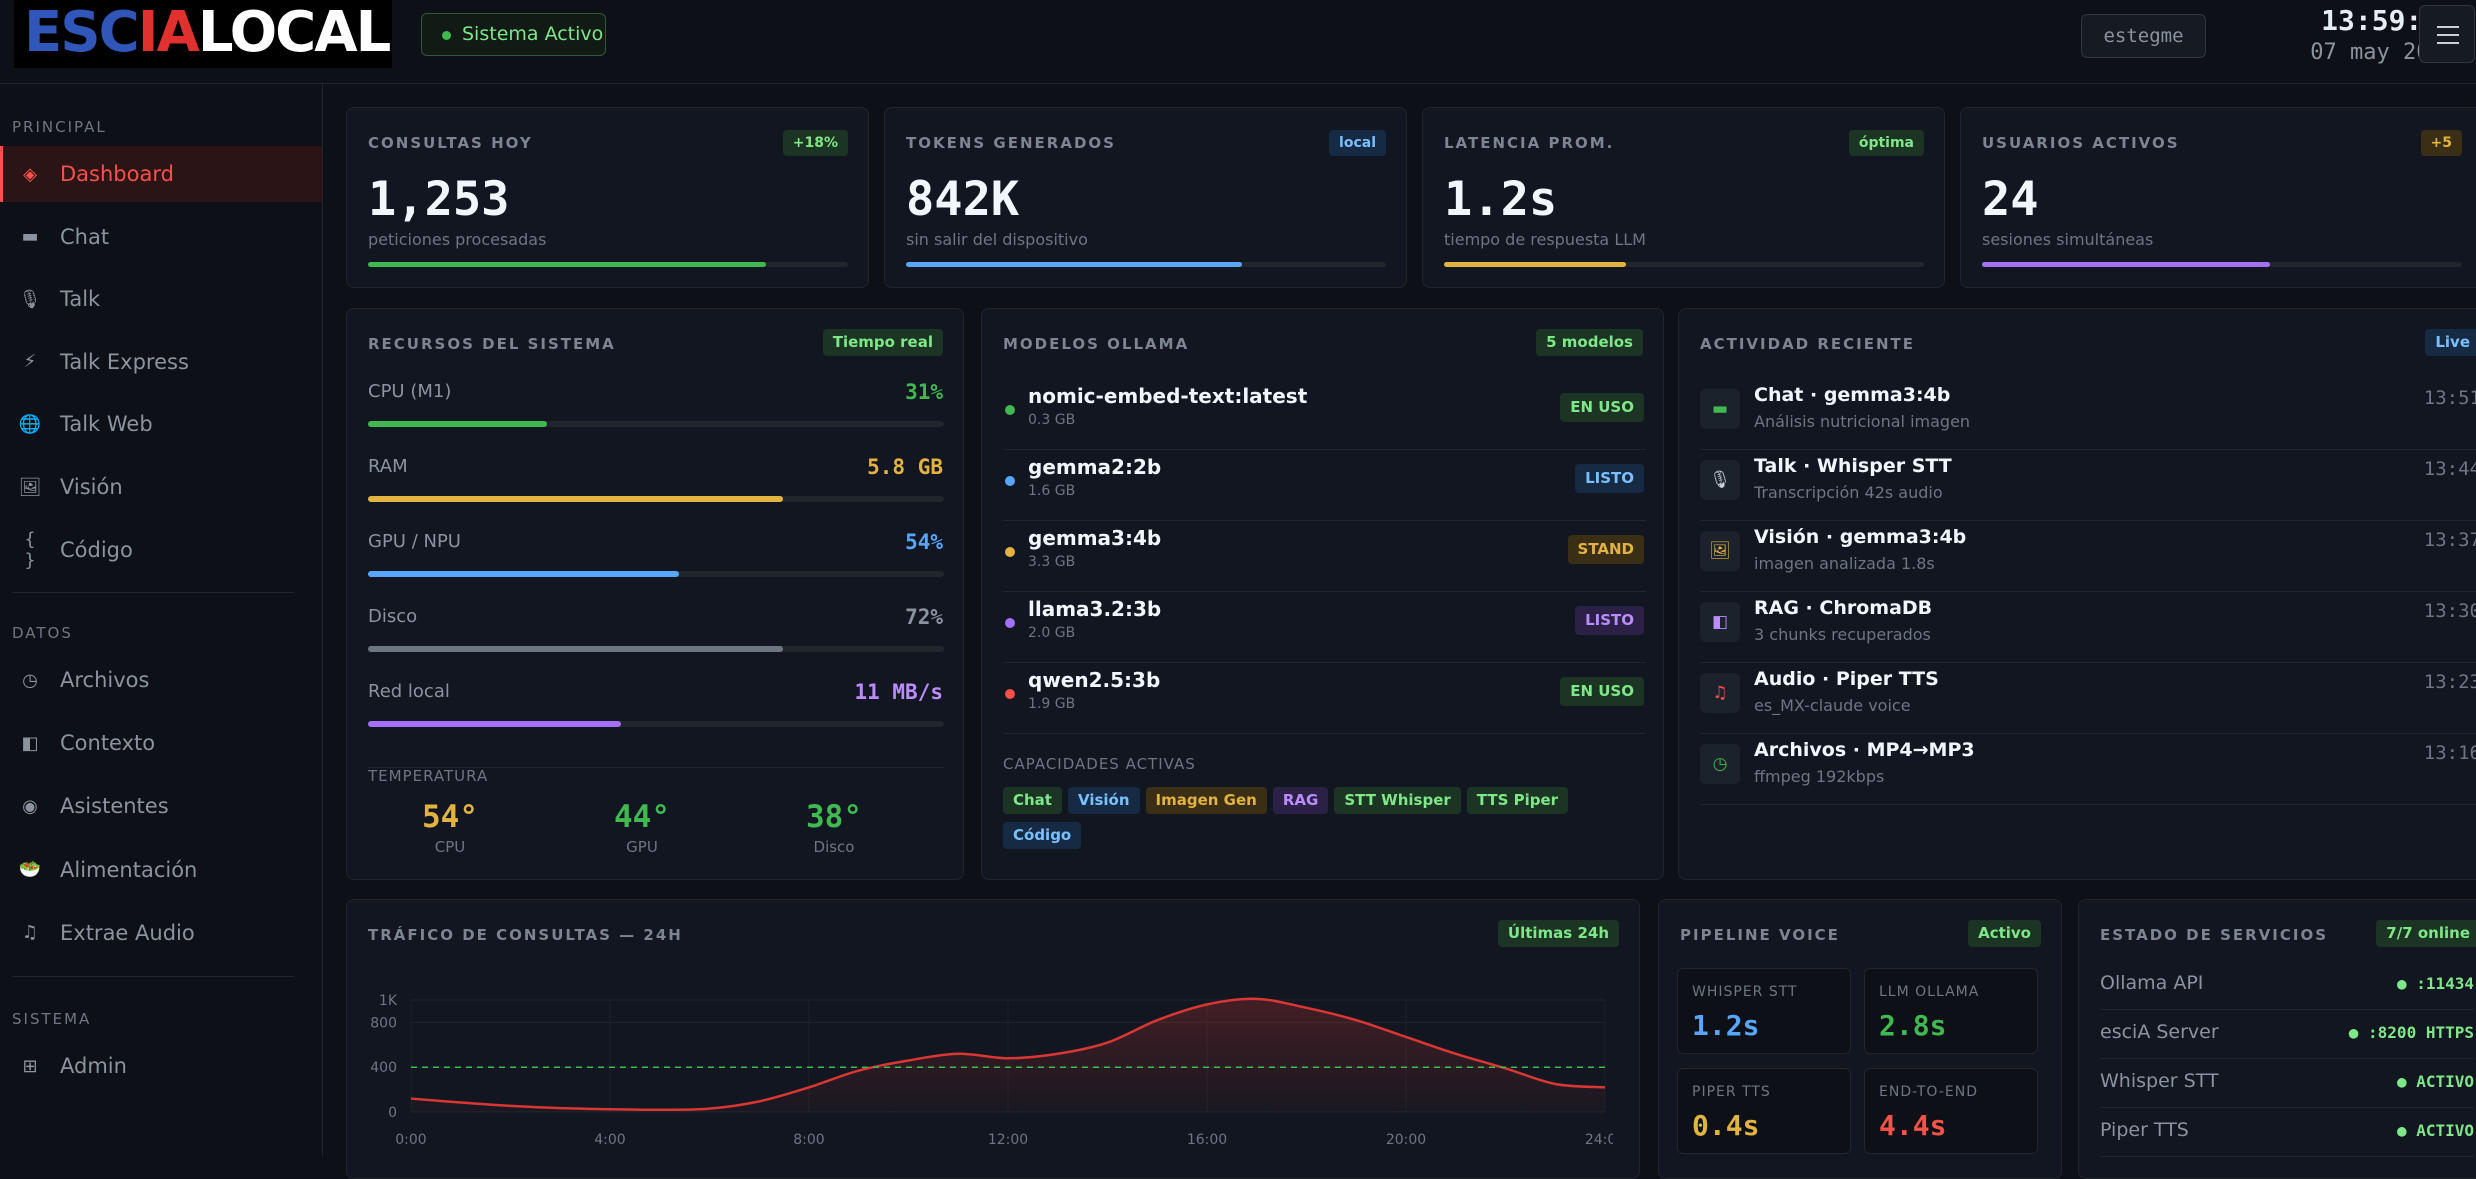 The image size is (2476, 1179). I want to click on pipeline-stage-label: PIPER TTS, so click(1731, 1092).